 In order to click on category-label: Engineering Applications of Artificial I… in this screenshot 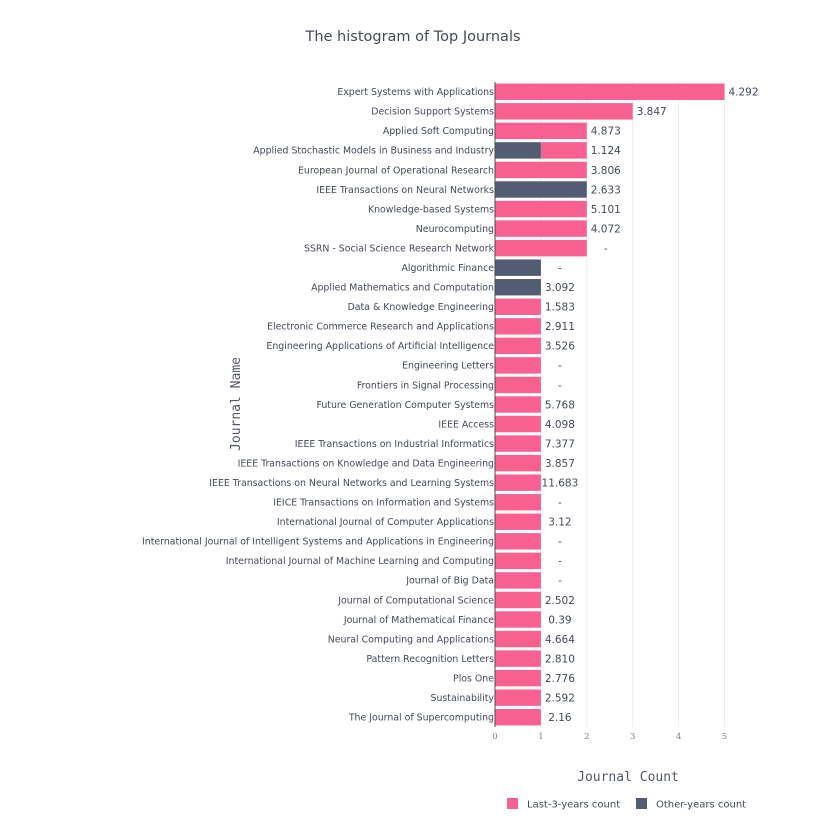, I will do `click(380, 346)`.